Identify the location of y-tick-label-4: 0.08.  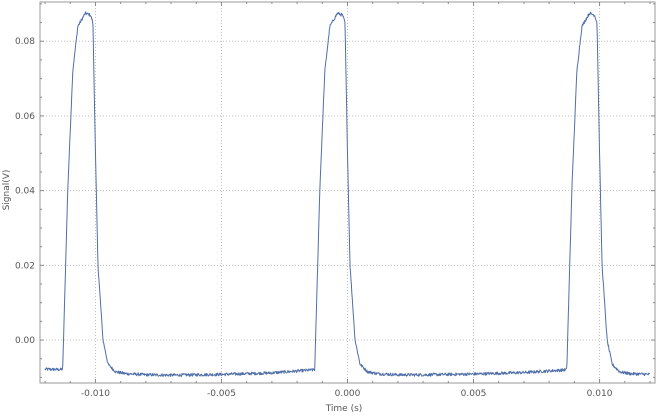
(25, 42).